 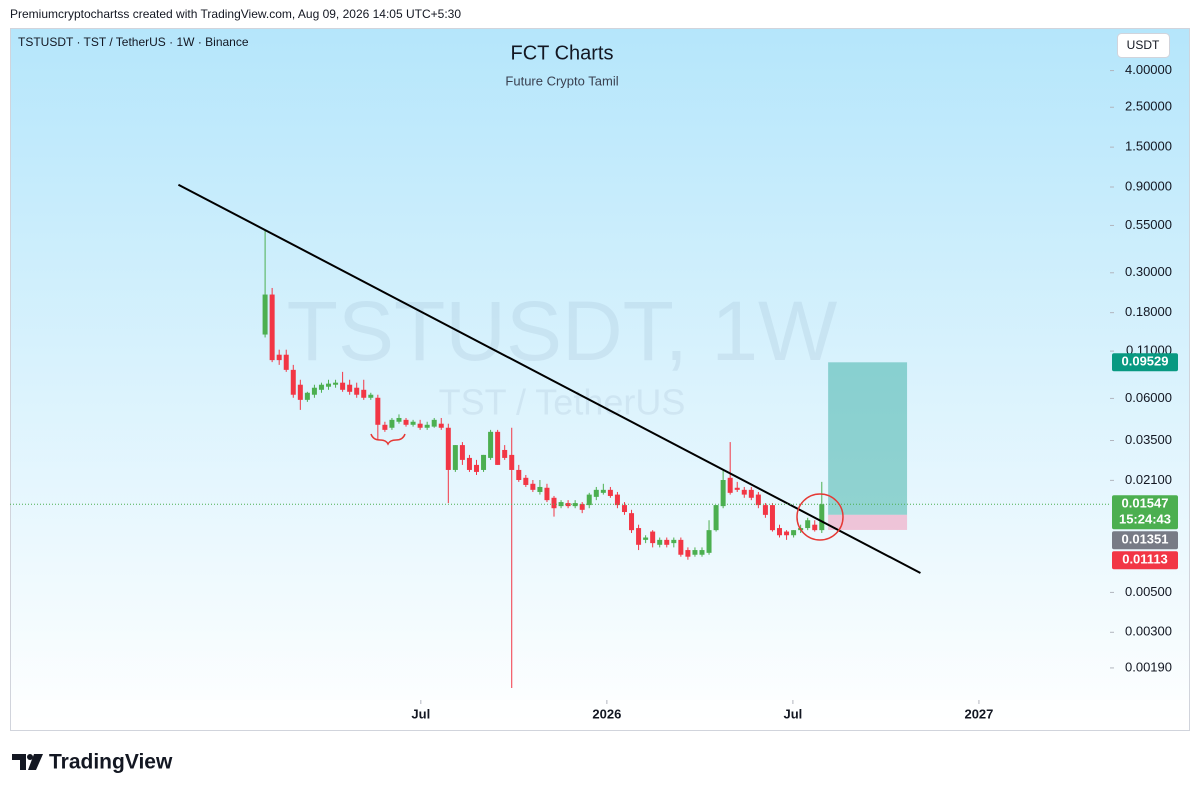 I want to click on y-tick-label: 1.50000, so click(x=1148, y=146).